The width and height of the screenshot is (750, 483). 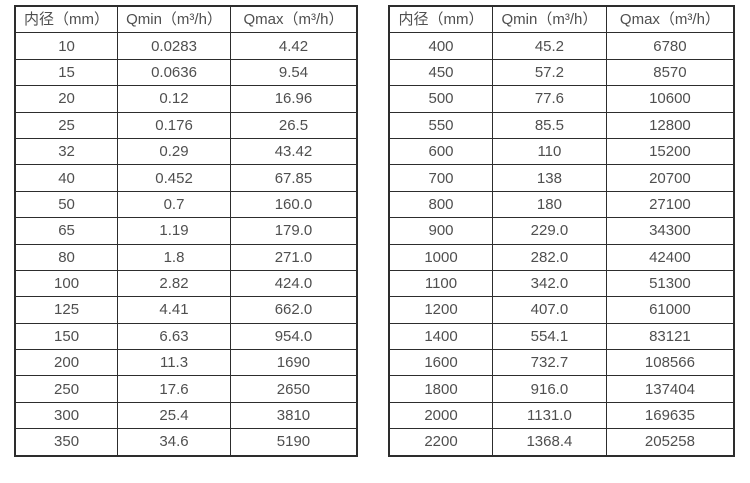 I want to click on table-cell: 732.7, so click(x=549, y=363).